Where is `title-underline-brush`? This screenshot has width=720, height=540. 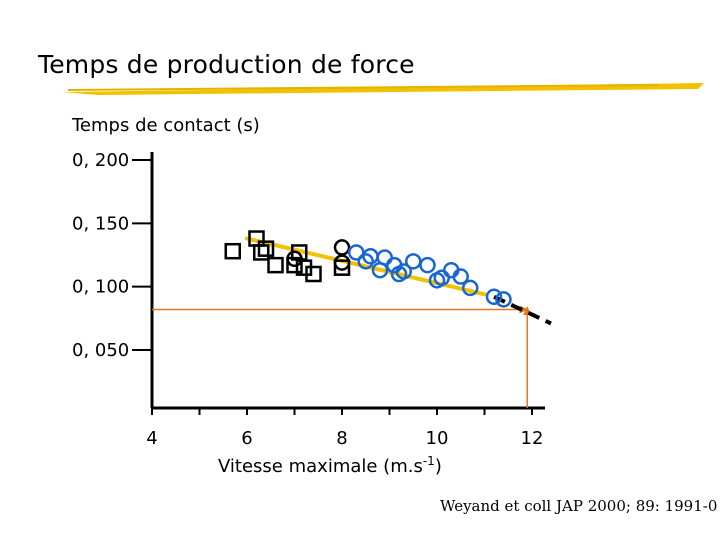
title-underline-brush is located at coordinates (383, 89).